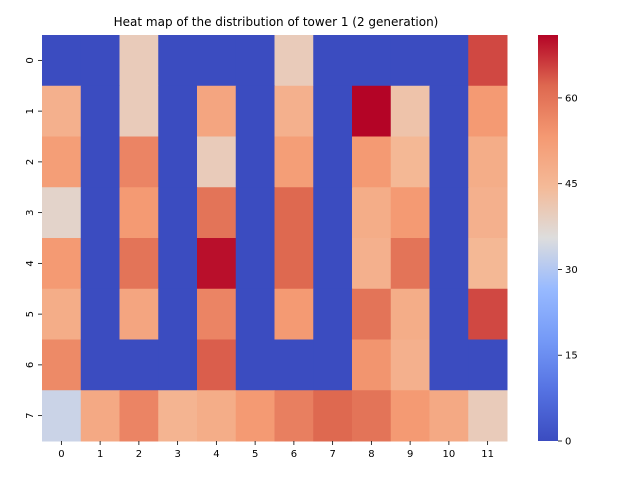 This screenshot has height=480, width=640. I want to click on heatmap-cell-r7-c3, so click(178, 416).